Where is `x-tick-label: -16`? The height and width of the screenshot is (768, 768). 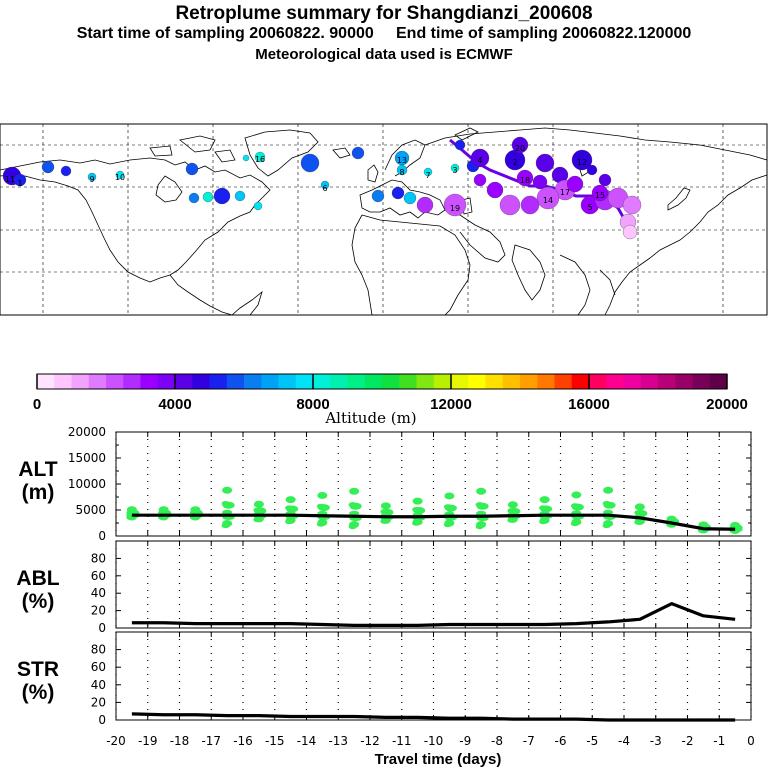
x-tick-label: -16 is located at coordinates (243, 741).